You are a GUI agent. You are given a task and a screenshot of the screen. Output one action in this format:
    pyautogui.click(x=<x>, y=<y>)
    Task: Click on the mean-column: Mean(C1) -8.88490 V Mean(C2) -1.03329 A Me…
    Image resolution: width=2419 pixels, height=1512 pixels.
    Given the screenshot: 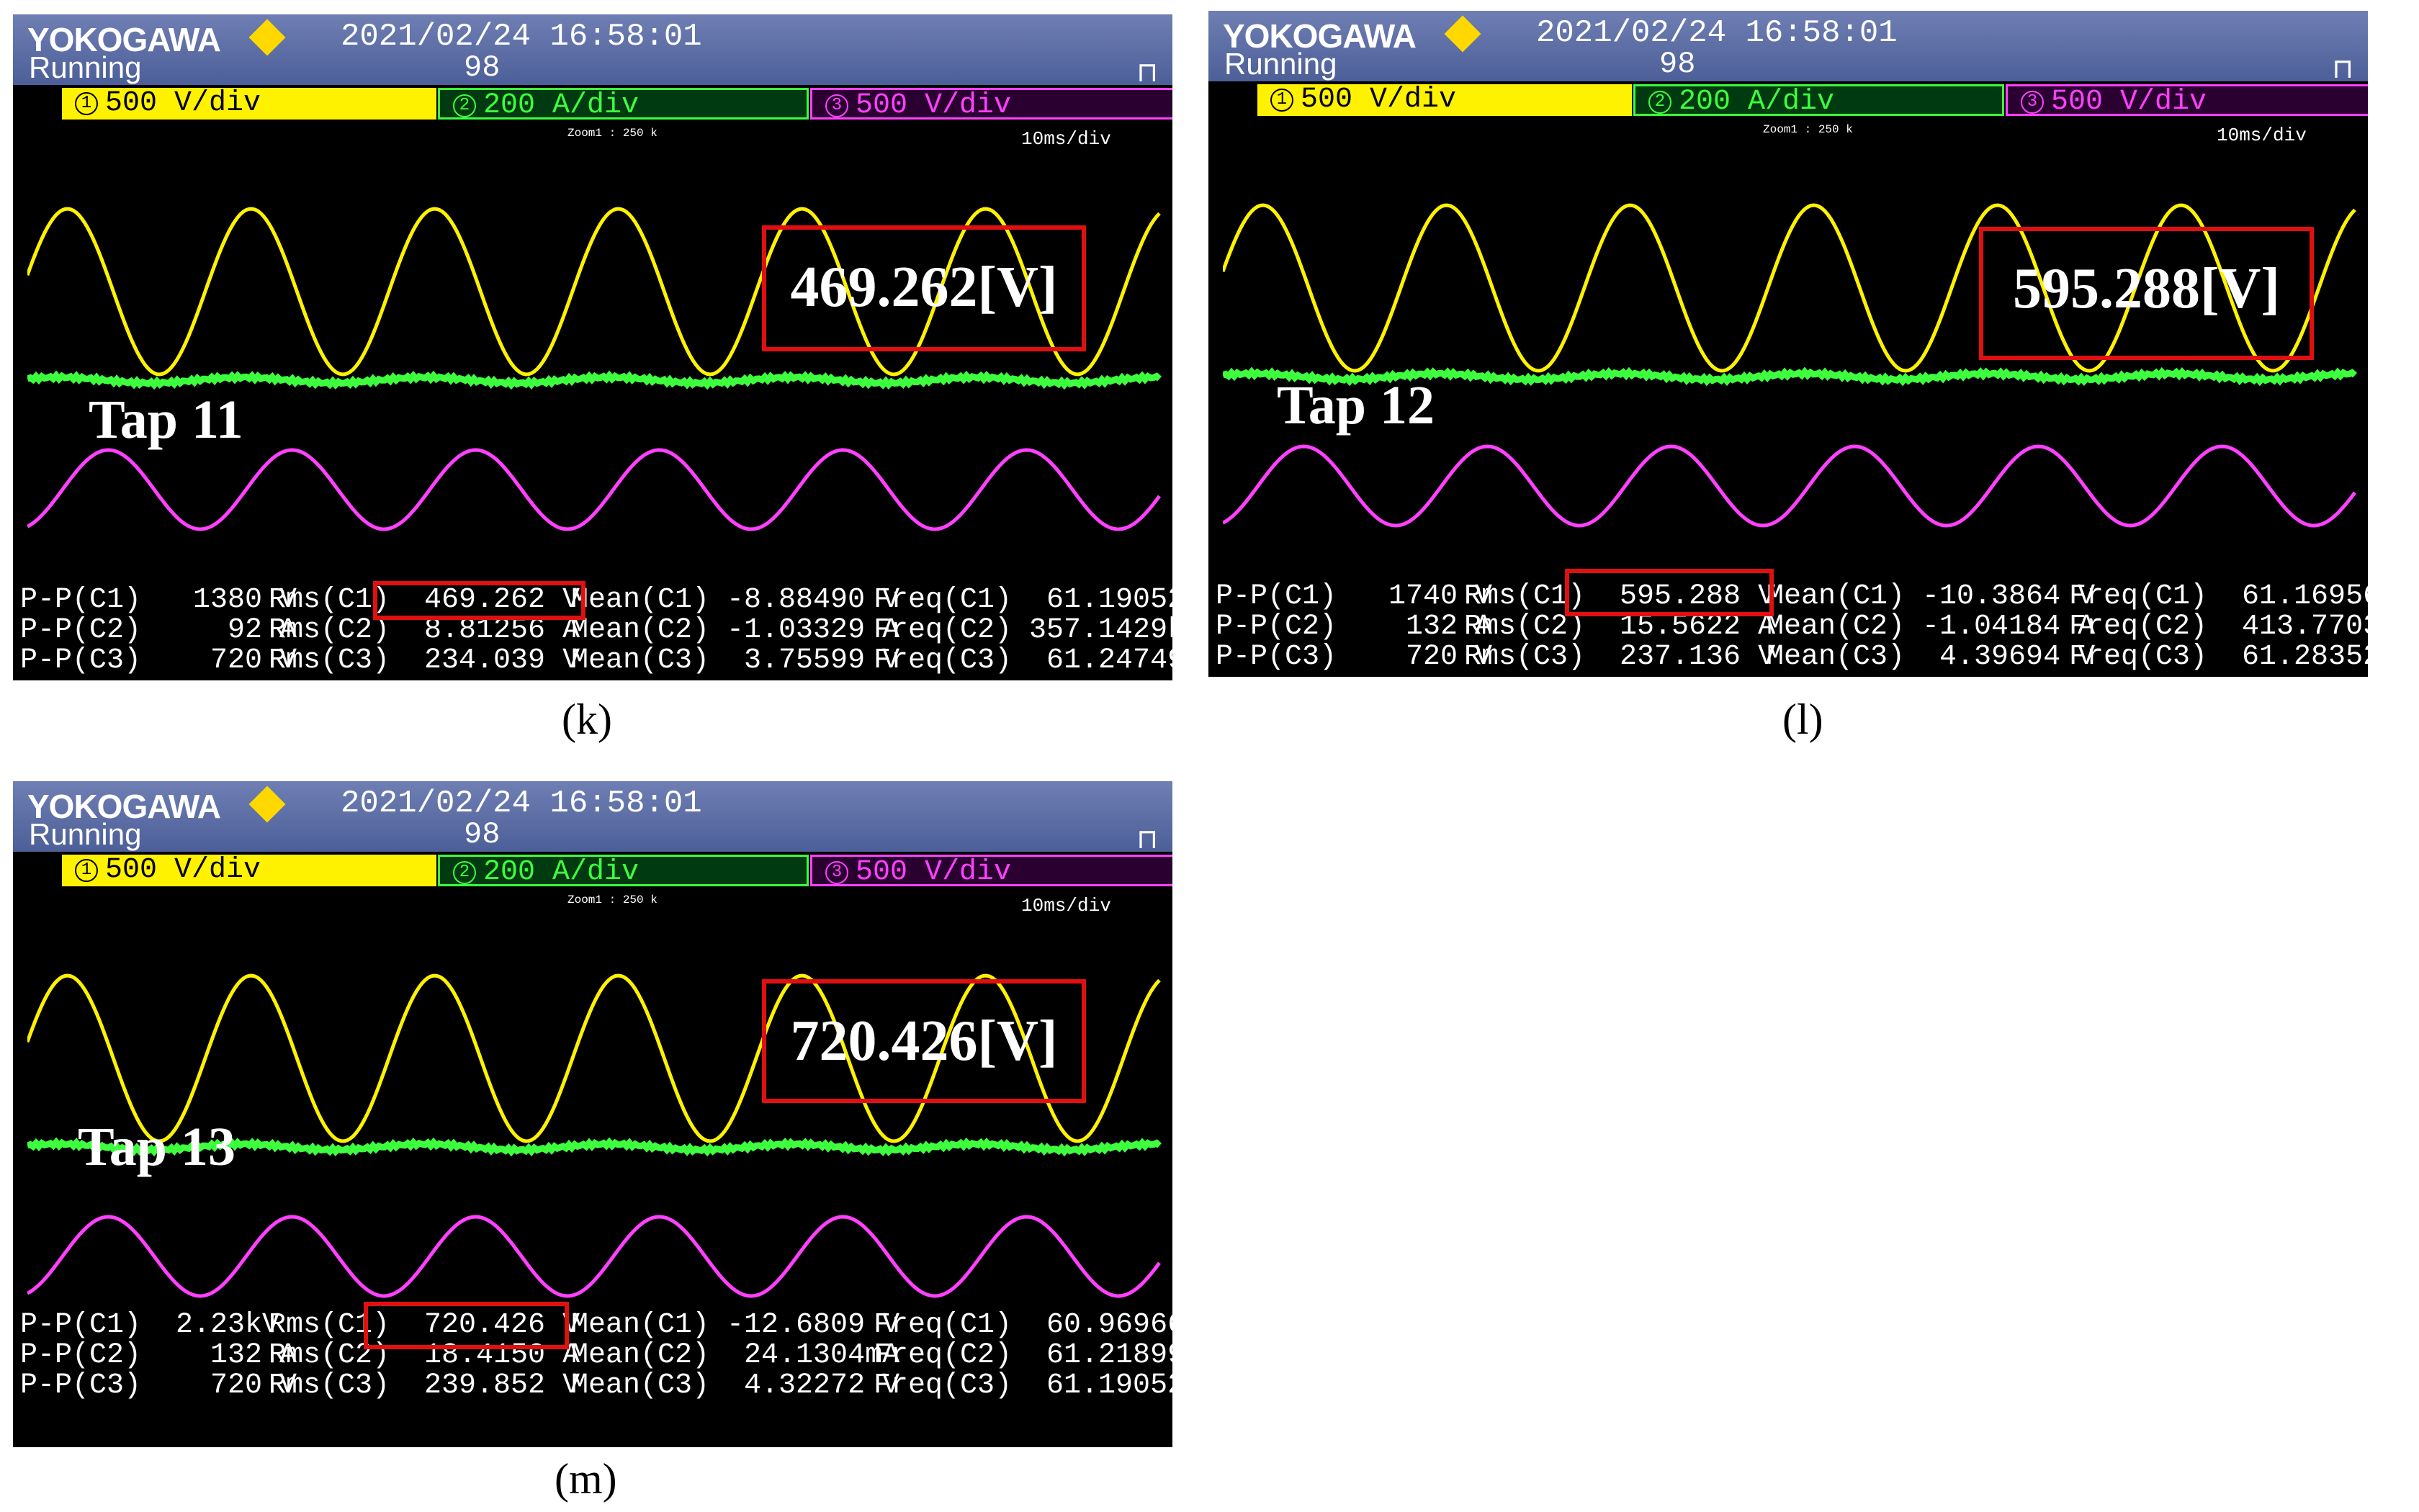 What is the action you would take?
    pyautogui.click(x=735, y=630)
    